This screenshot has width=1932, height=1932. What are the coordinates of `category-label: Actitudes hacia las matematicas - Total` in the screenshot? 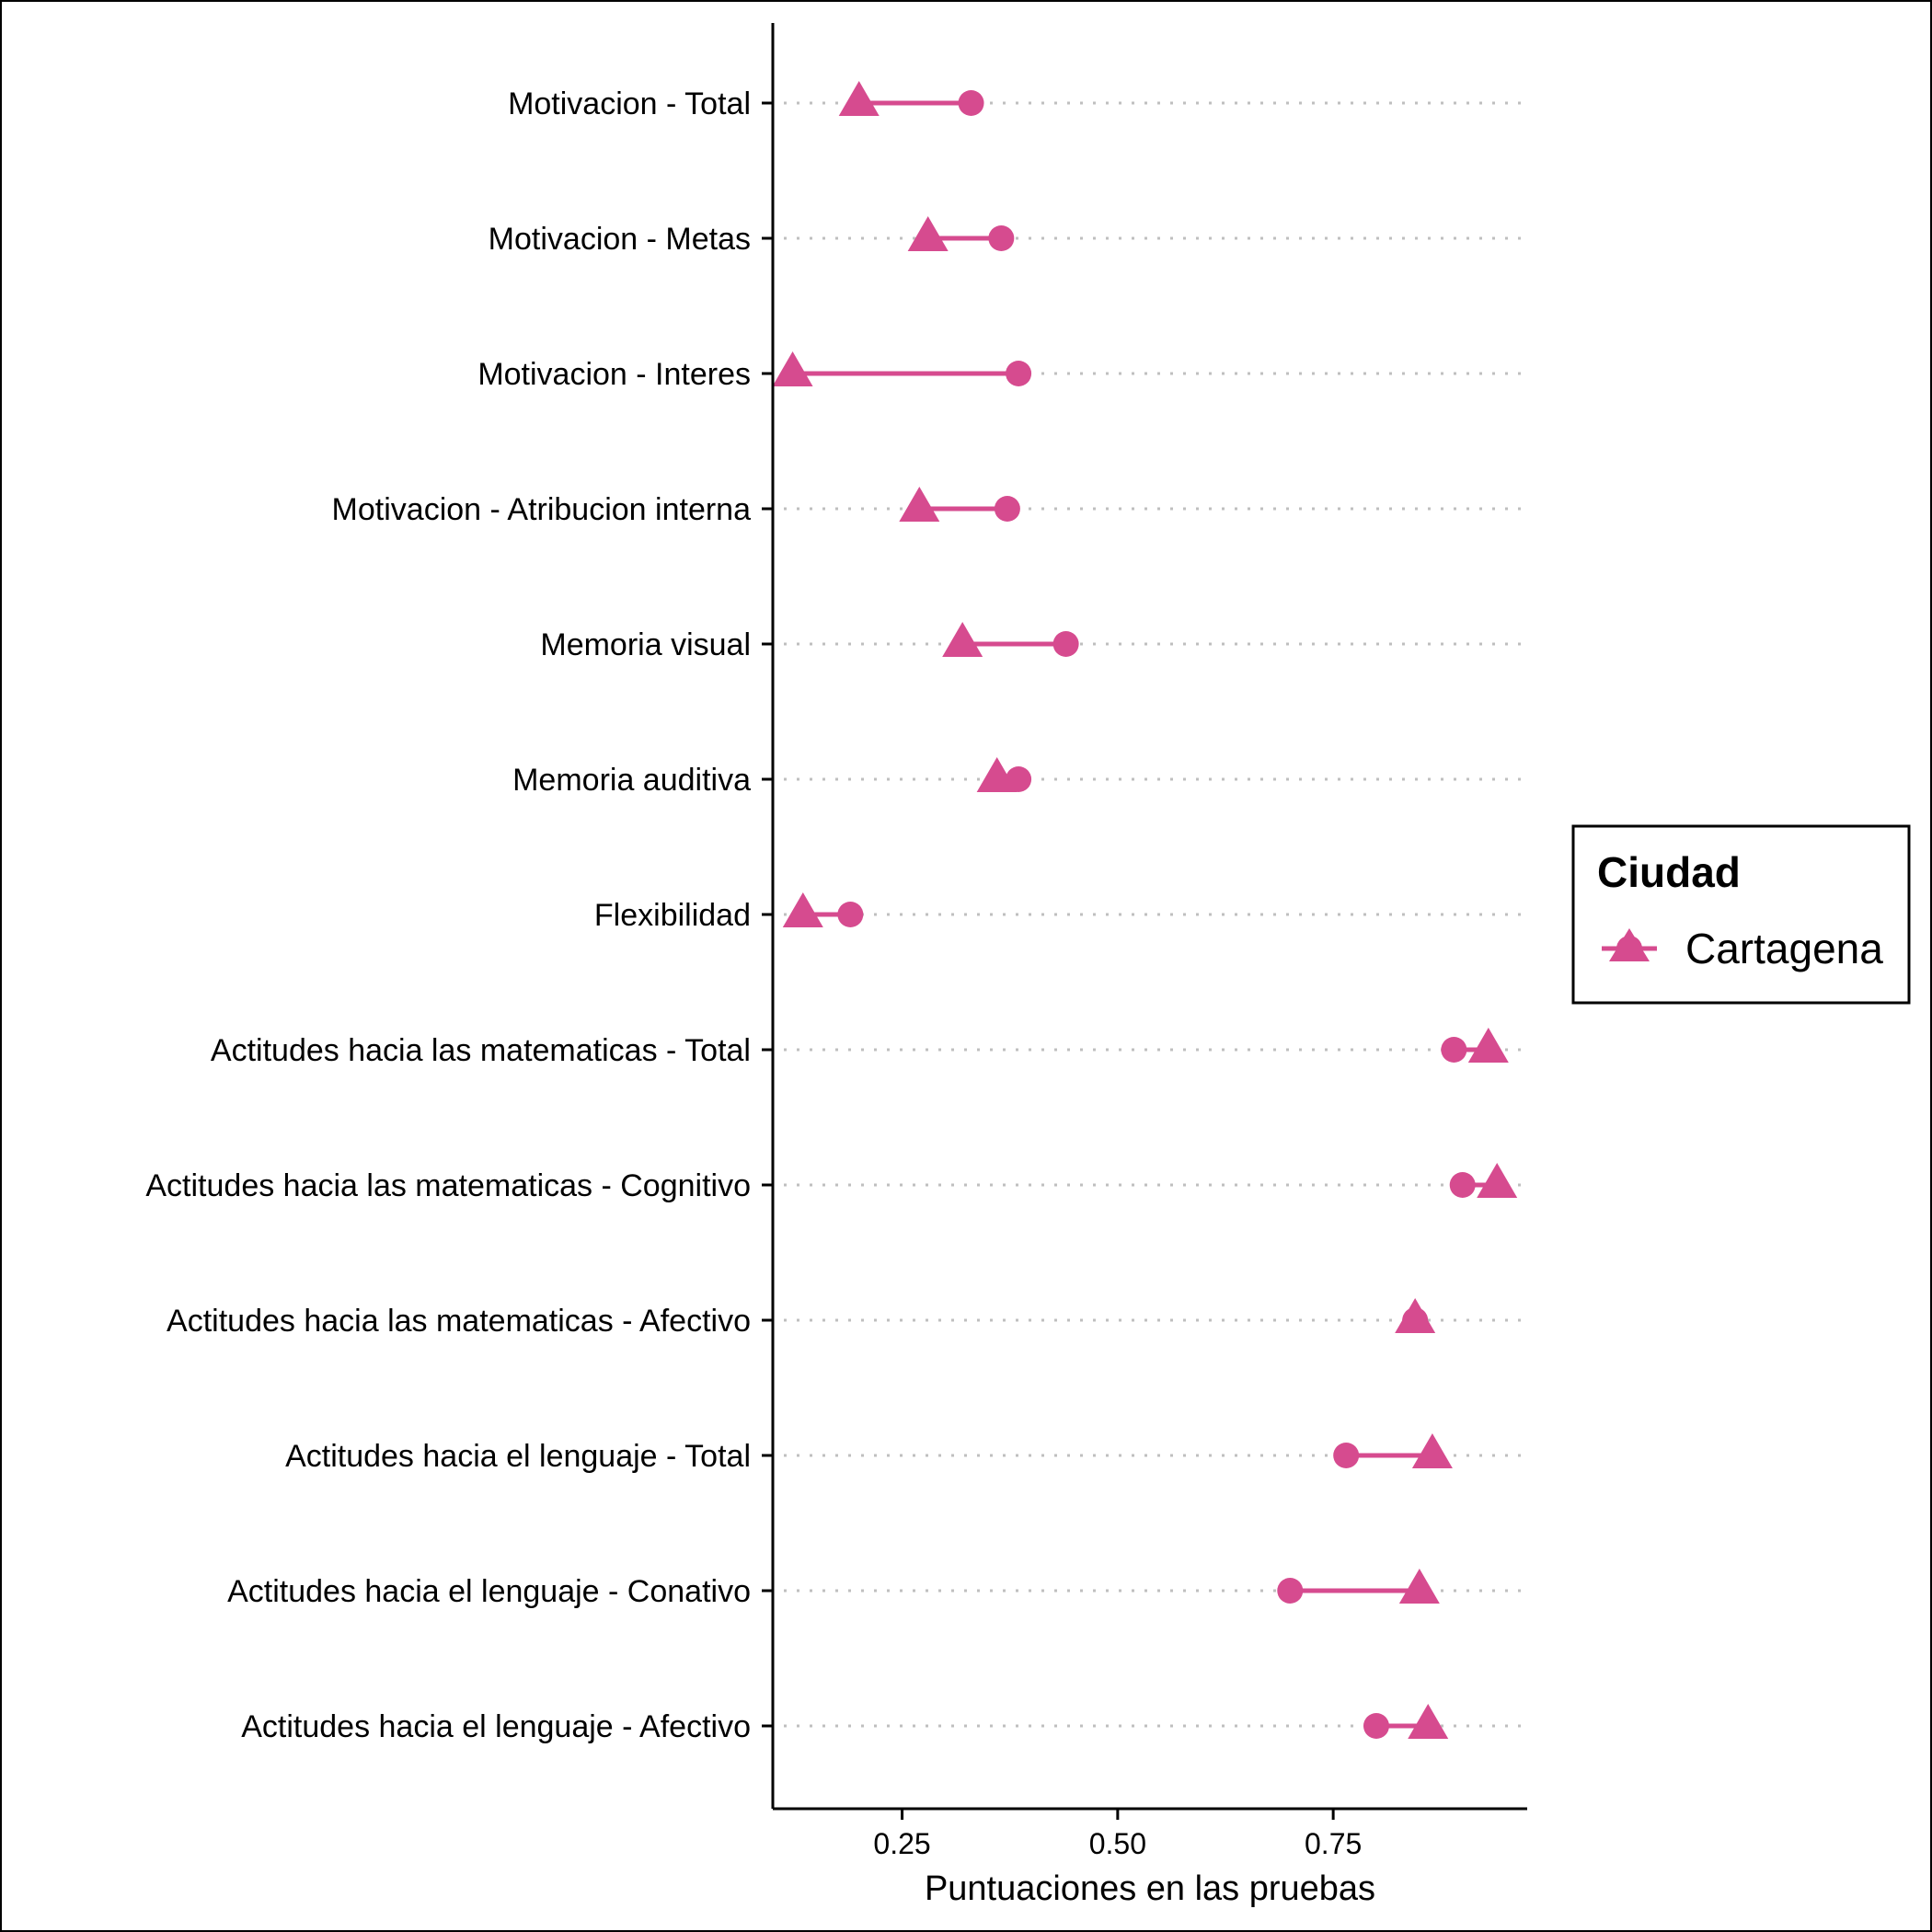 It's located at (481, 1050).